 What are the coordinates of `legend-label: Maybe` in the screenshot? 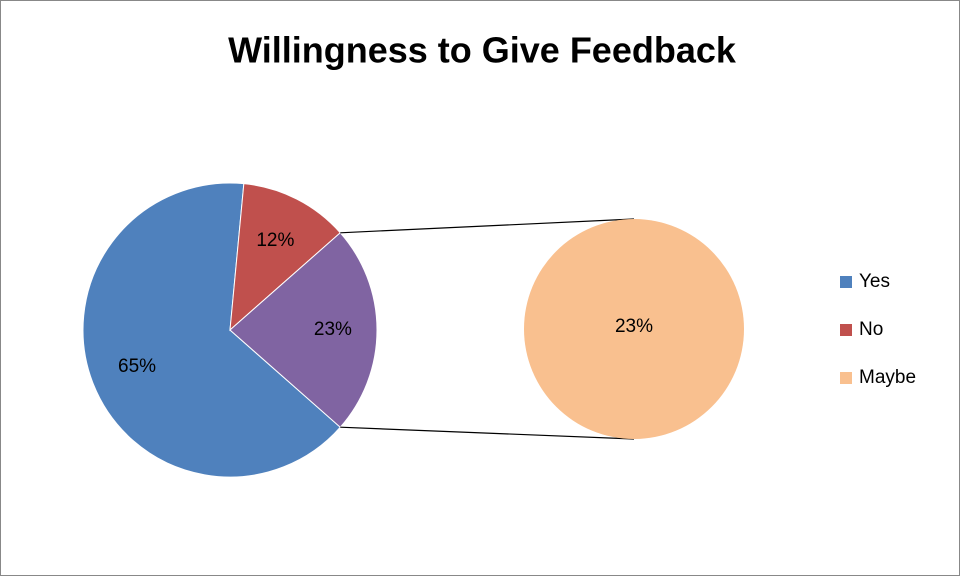 It's located at (887, 377).